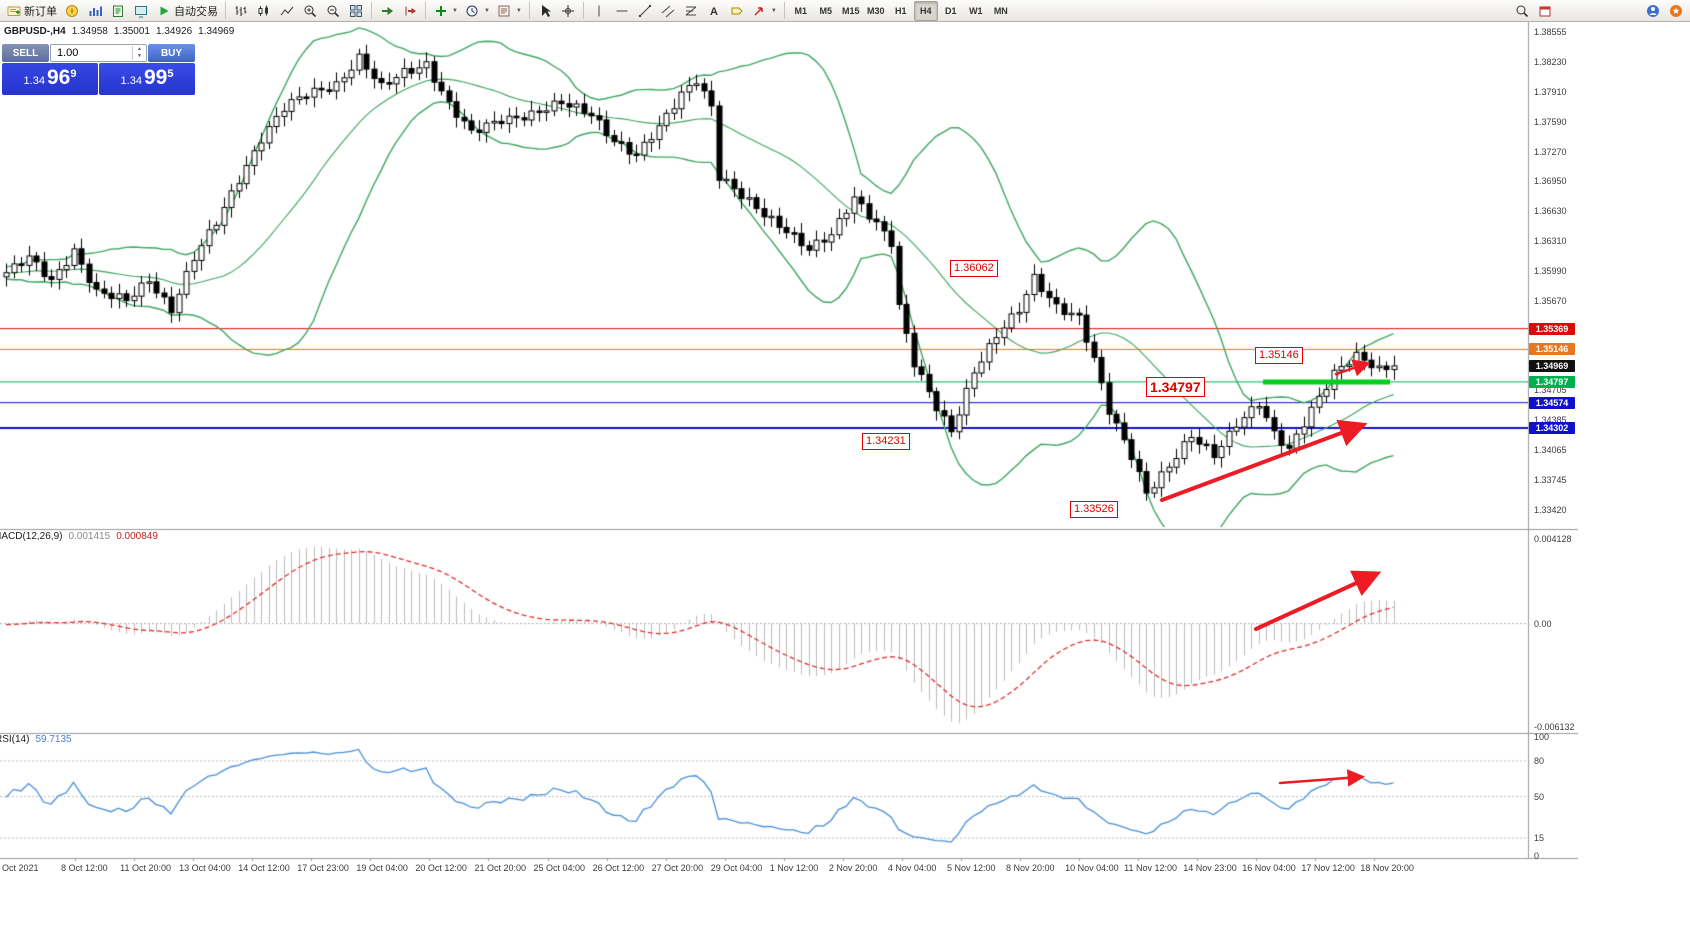 The width and height of the screenshot is (1690, 942). What do you see at coordinates (976, 11) in the screenshot?
I see `timeframe-w1-button: W1` at bounding box center [976, 11].